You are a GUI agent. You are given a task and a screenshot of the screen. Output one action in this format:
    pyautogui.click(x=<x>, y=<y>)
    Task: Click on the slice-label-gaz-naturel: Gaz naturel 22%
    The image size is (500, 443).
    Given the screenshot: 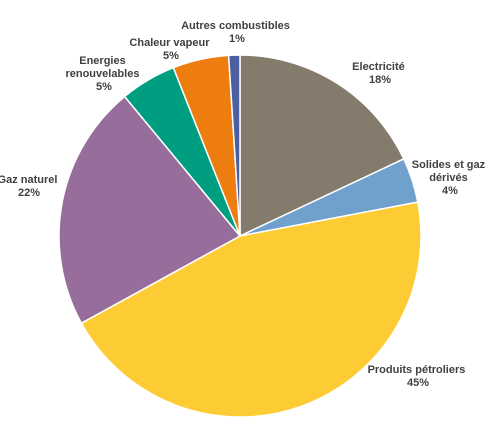 What is the action you would take?
    pyautogui.click(x=30, y=186)
    